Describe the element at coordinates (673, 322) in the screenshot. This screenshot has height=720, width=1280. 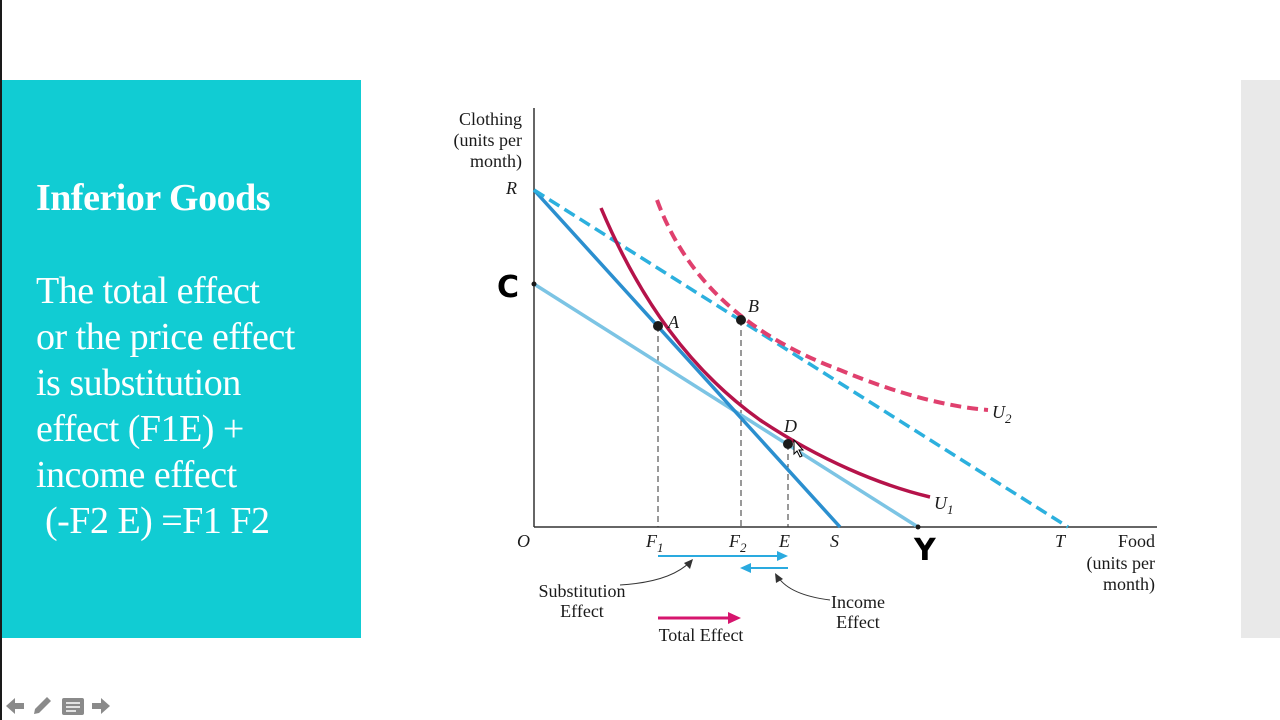
I see `label-point-a: A` at that location.